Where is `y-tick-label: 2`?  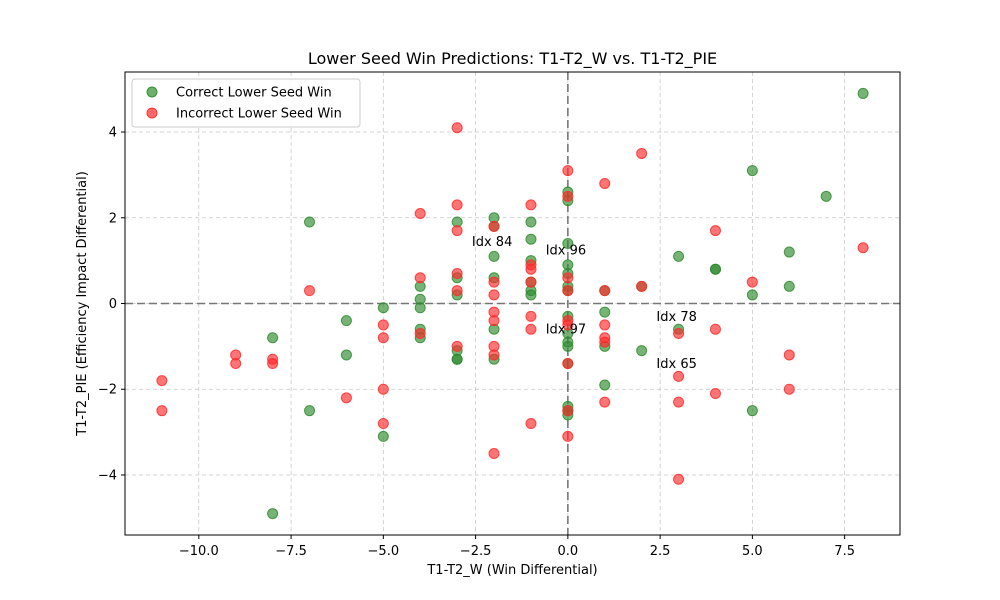 y-tick-label: 2 is located at coordinates (113, 218).